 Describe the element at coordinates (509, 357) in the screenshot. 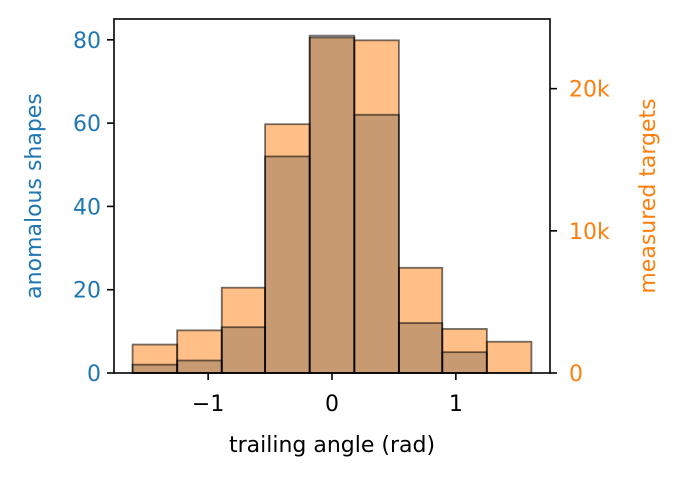

I see `measured-targets-bar` at that location.